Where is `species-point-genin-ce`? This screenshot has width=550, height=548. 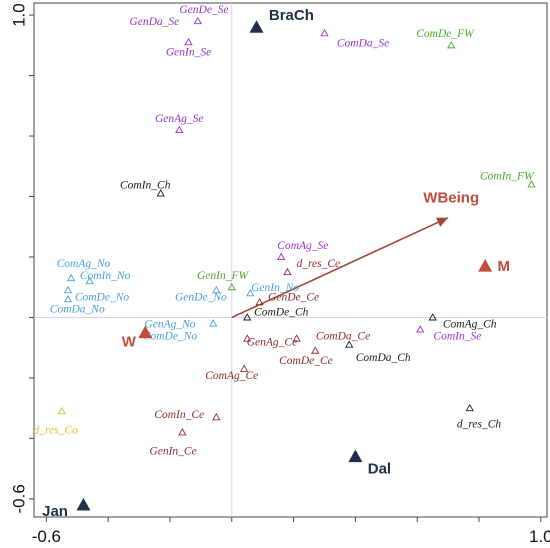
species-point-genin-ce is located at coordinates (182, 432).